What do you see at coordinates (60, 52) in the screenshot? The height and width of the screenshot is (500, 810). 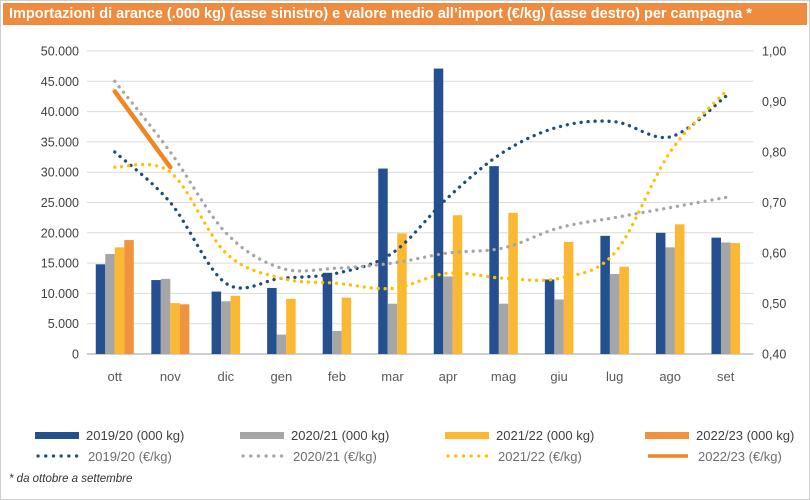 I see `svg-text: 50.000` at bounding box center [60, 52].